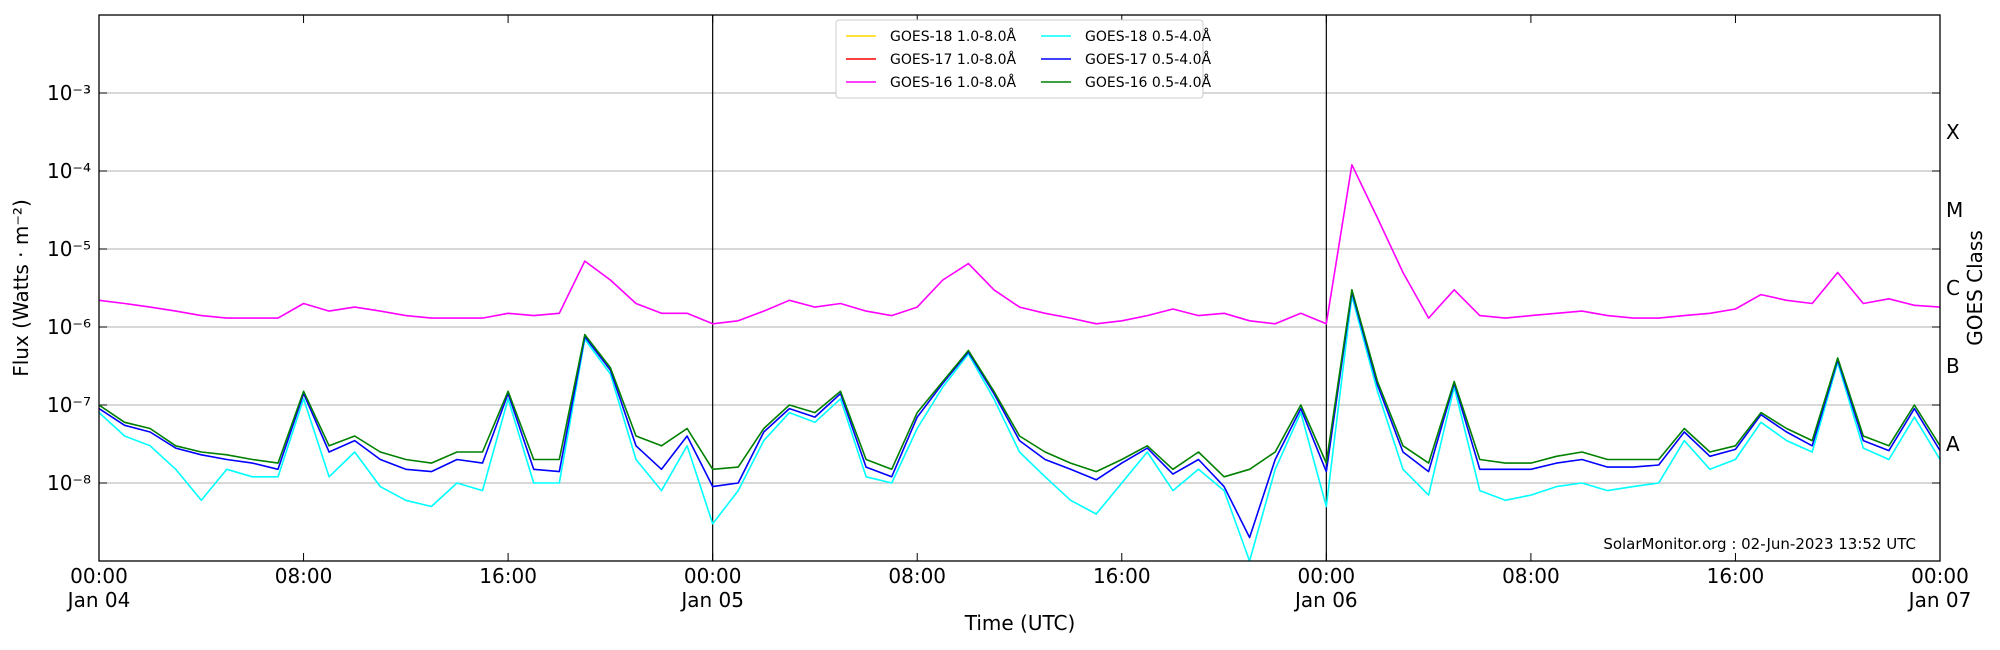  What do you see at coordinates (69, 483) in the screenshot?
I see `y-tick-label: 10⁻⁸` at bounding box center [69, 483].